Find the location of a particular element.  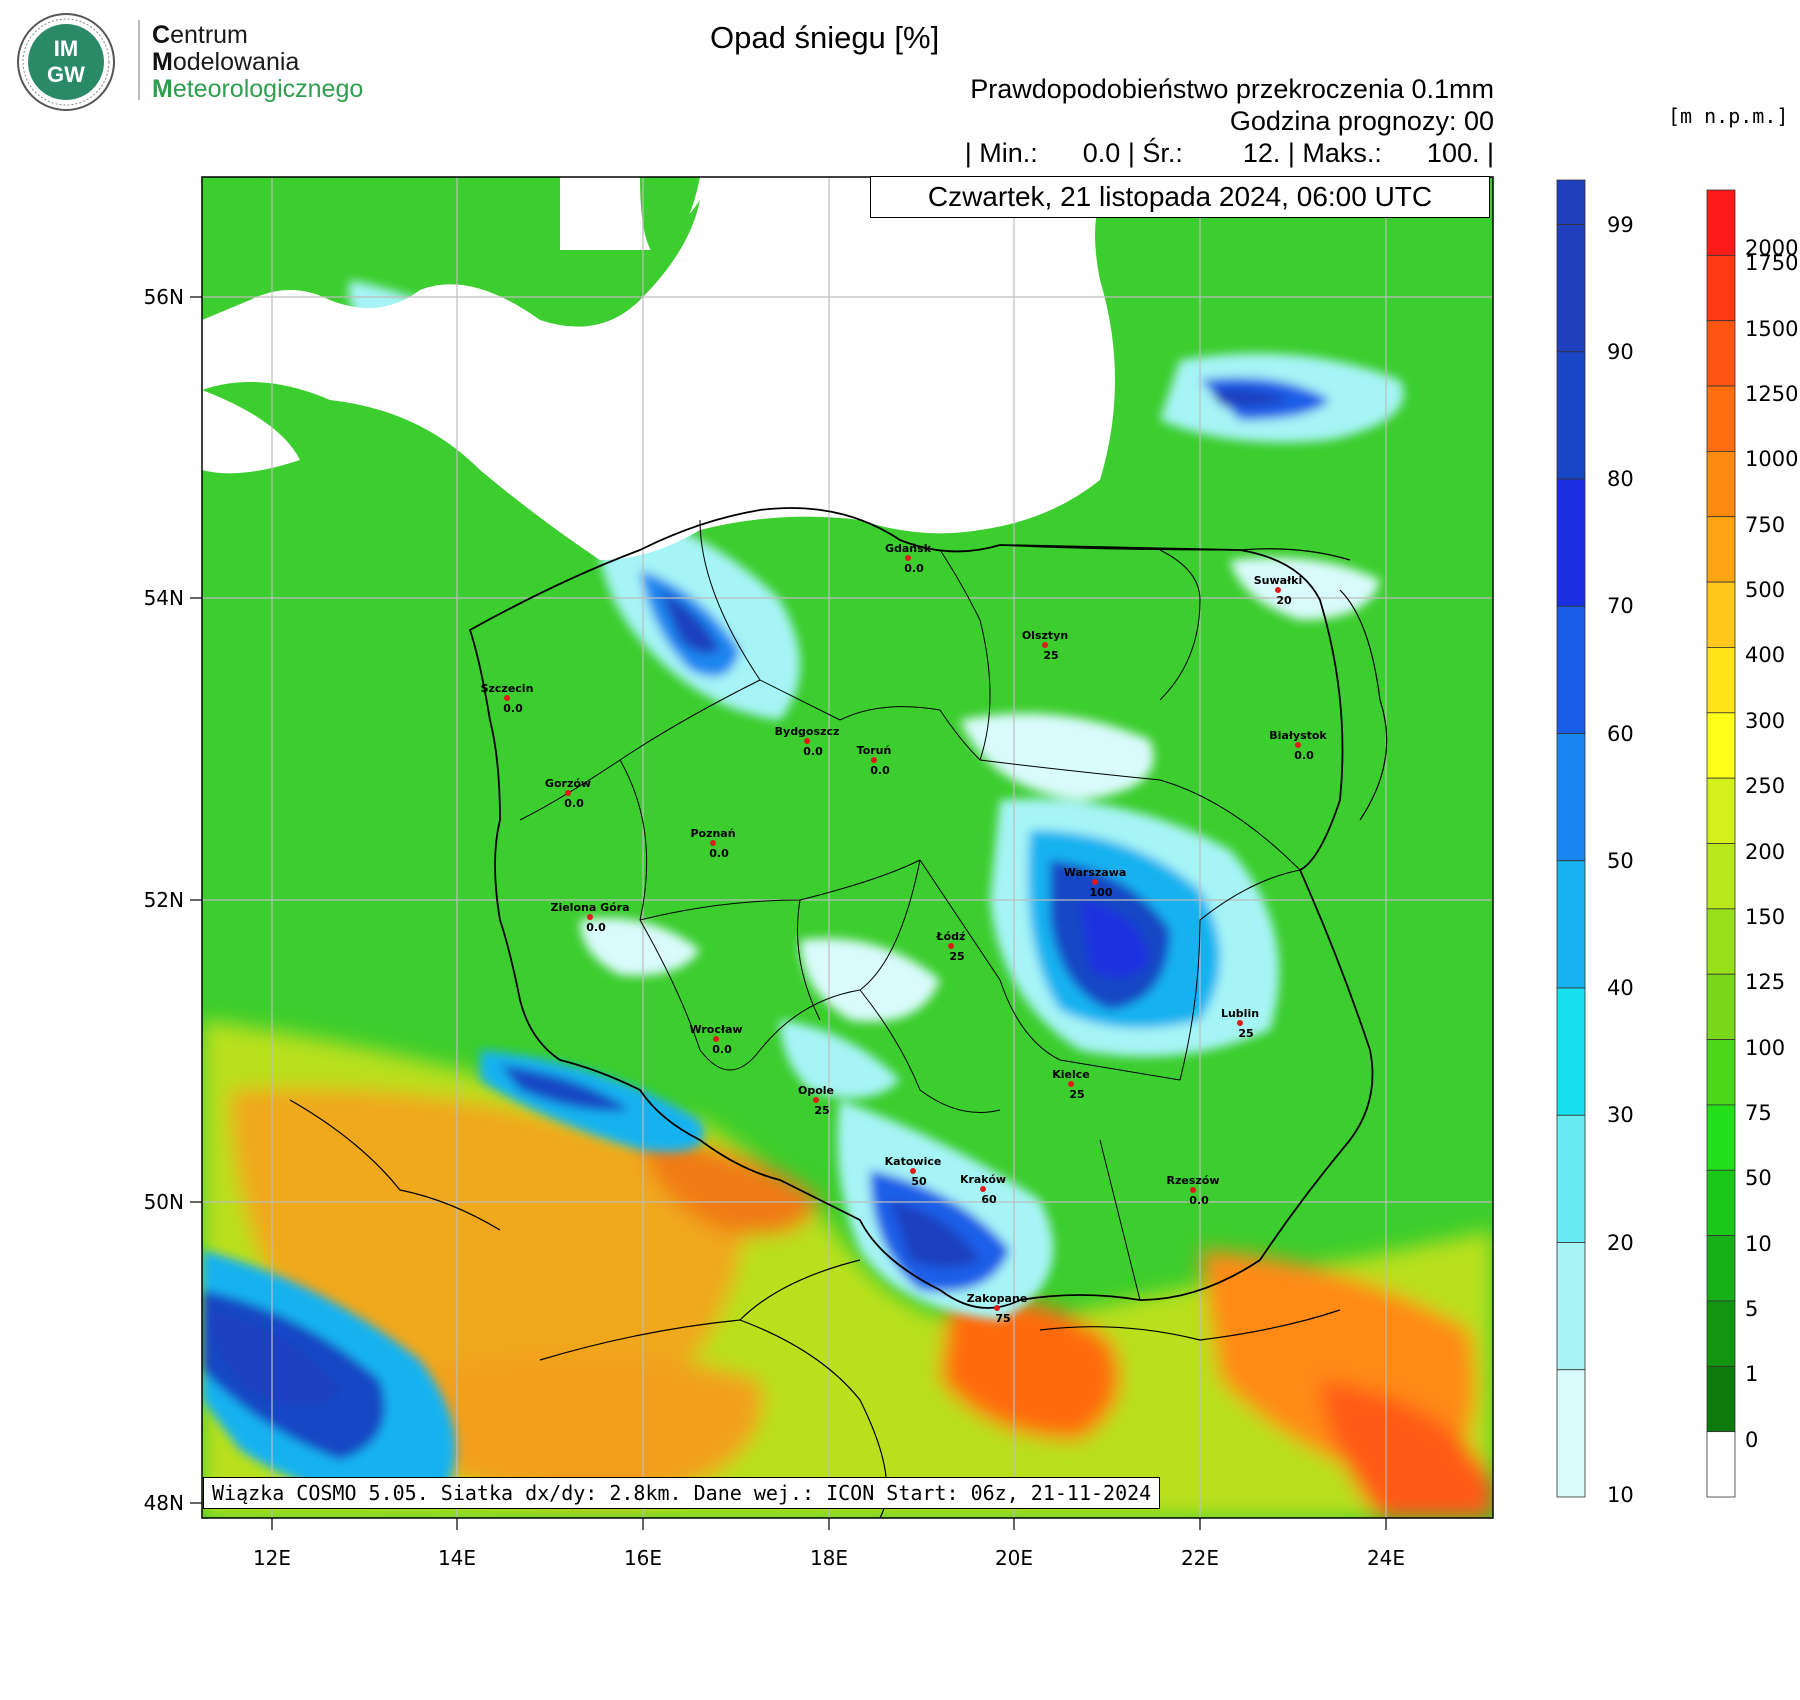

subtitle-forecast-hour: Godzina prognozy: 00 is located at coordinates (1361, 121).